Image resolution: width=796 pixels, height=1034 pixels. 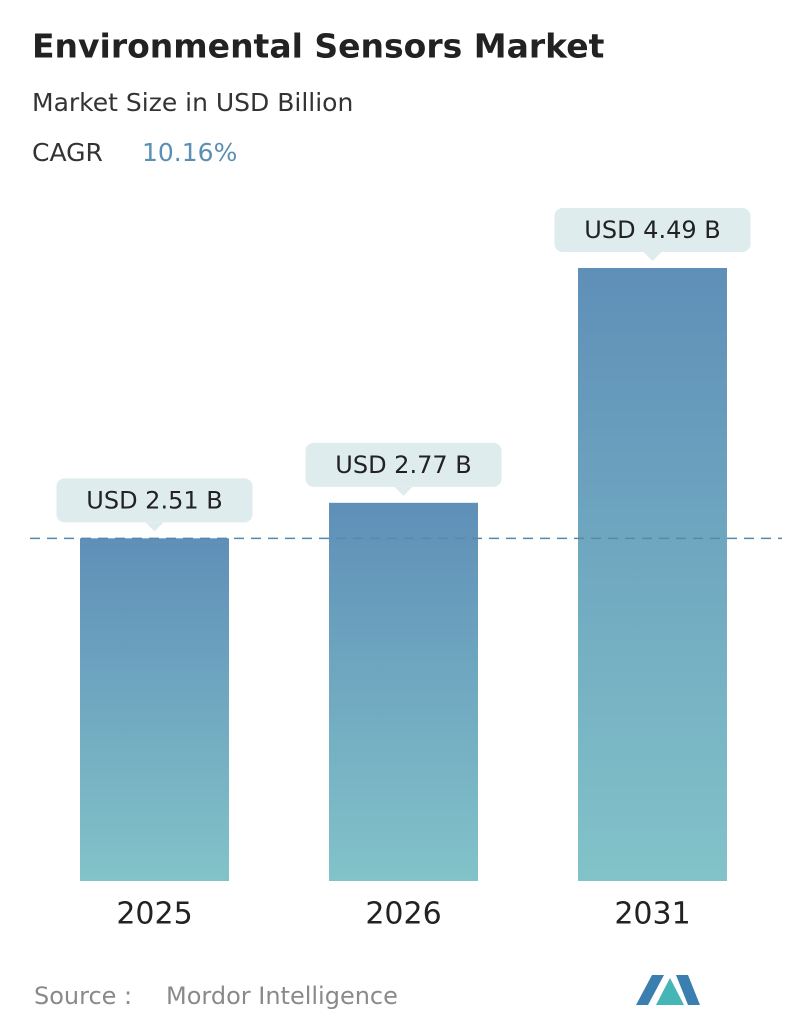 I want to click on chart-subtitle: Market Size in USD Billion, so click(x=192, y=102).